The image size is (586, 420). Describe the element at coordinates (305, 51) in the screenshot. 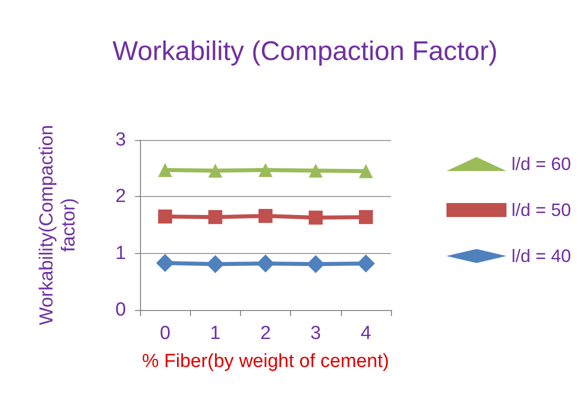

I see `chart-title: Workability (Compaction Factor)` at that location.